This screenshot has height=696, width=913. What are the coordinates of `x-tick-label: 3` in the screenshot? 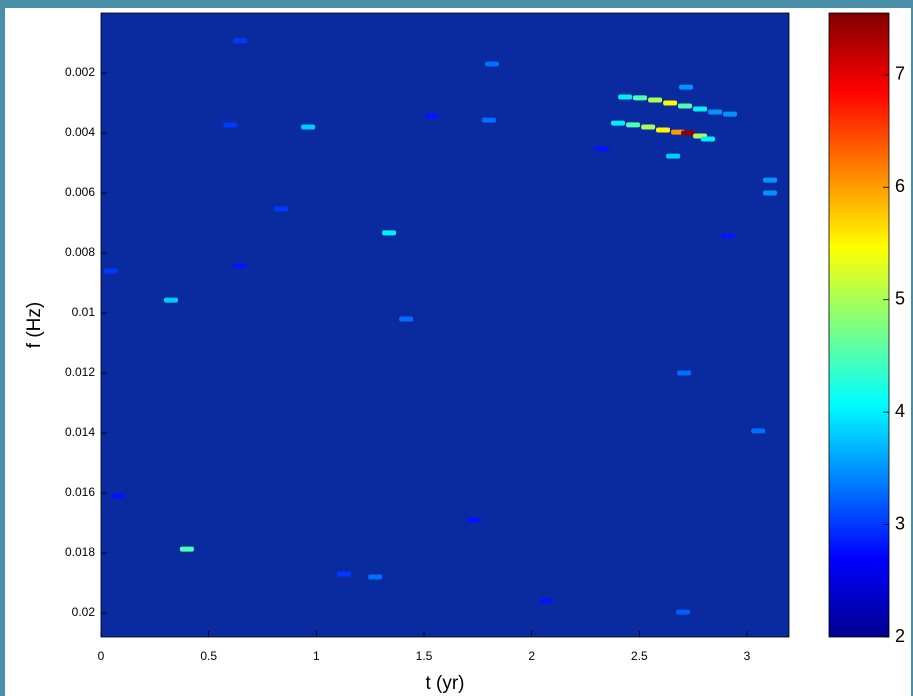 It's located at (747, 656).